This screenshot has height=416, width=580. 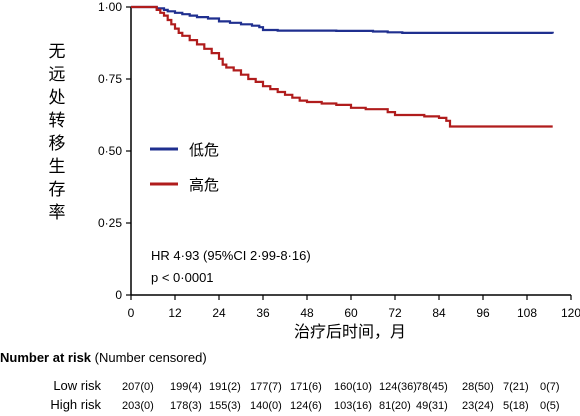 I want to click on risk-cell: 49(31), so click(x=432, y=406).